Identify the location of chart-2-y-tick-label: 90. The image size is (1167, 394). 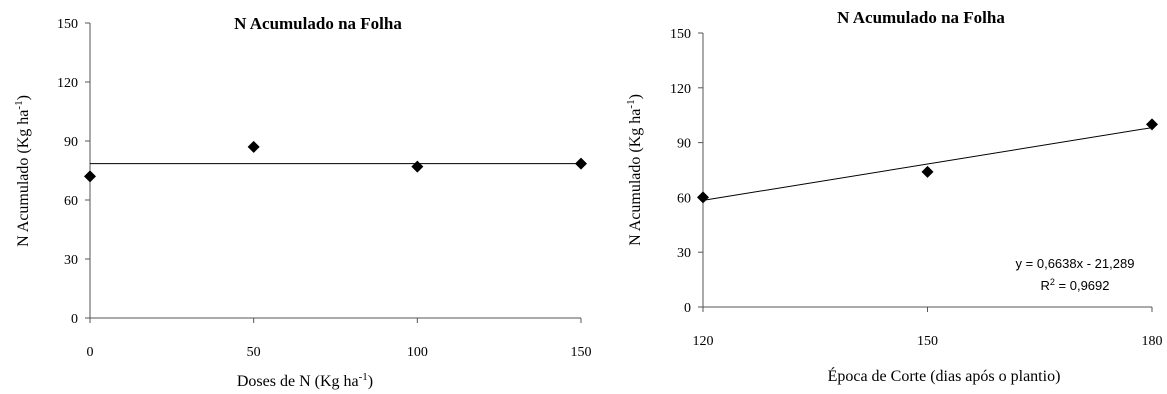
(684, 144).